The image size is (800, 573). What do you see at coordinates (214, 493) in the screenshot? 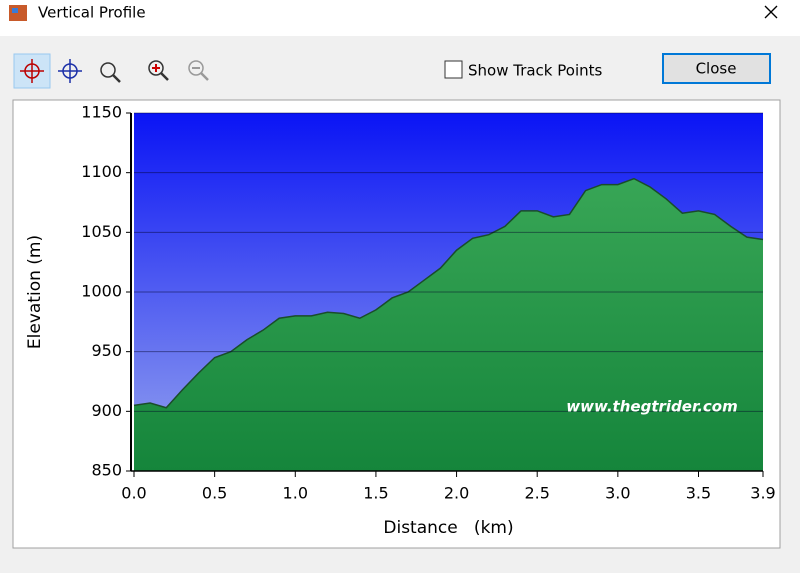
I see `x-tick-label: 0.5` at bounding box center [214, 493].